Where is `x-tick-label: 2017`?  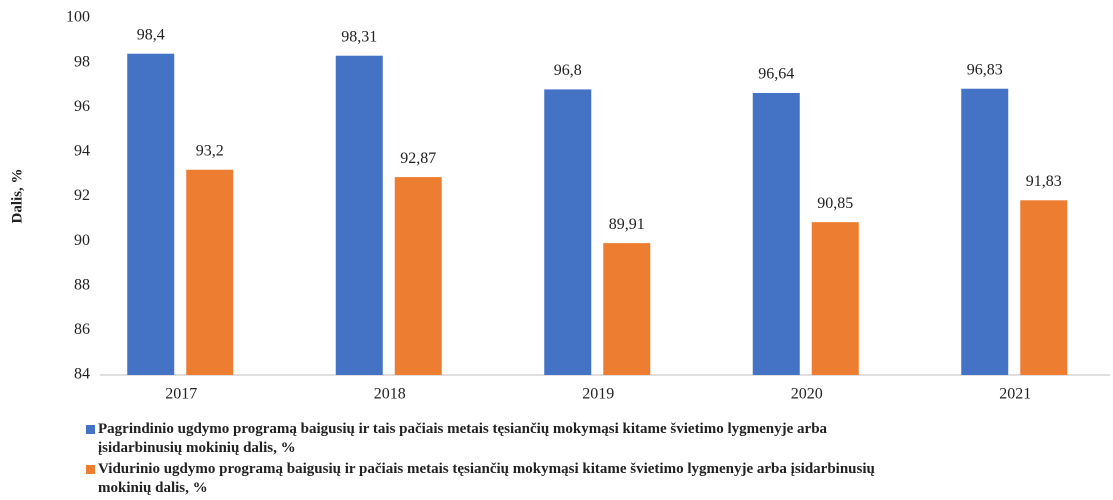
x-tick-label: 2017 is located at coordinates (181, 394).